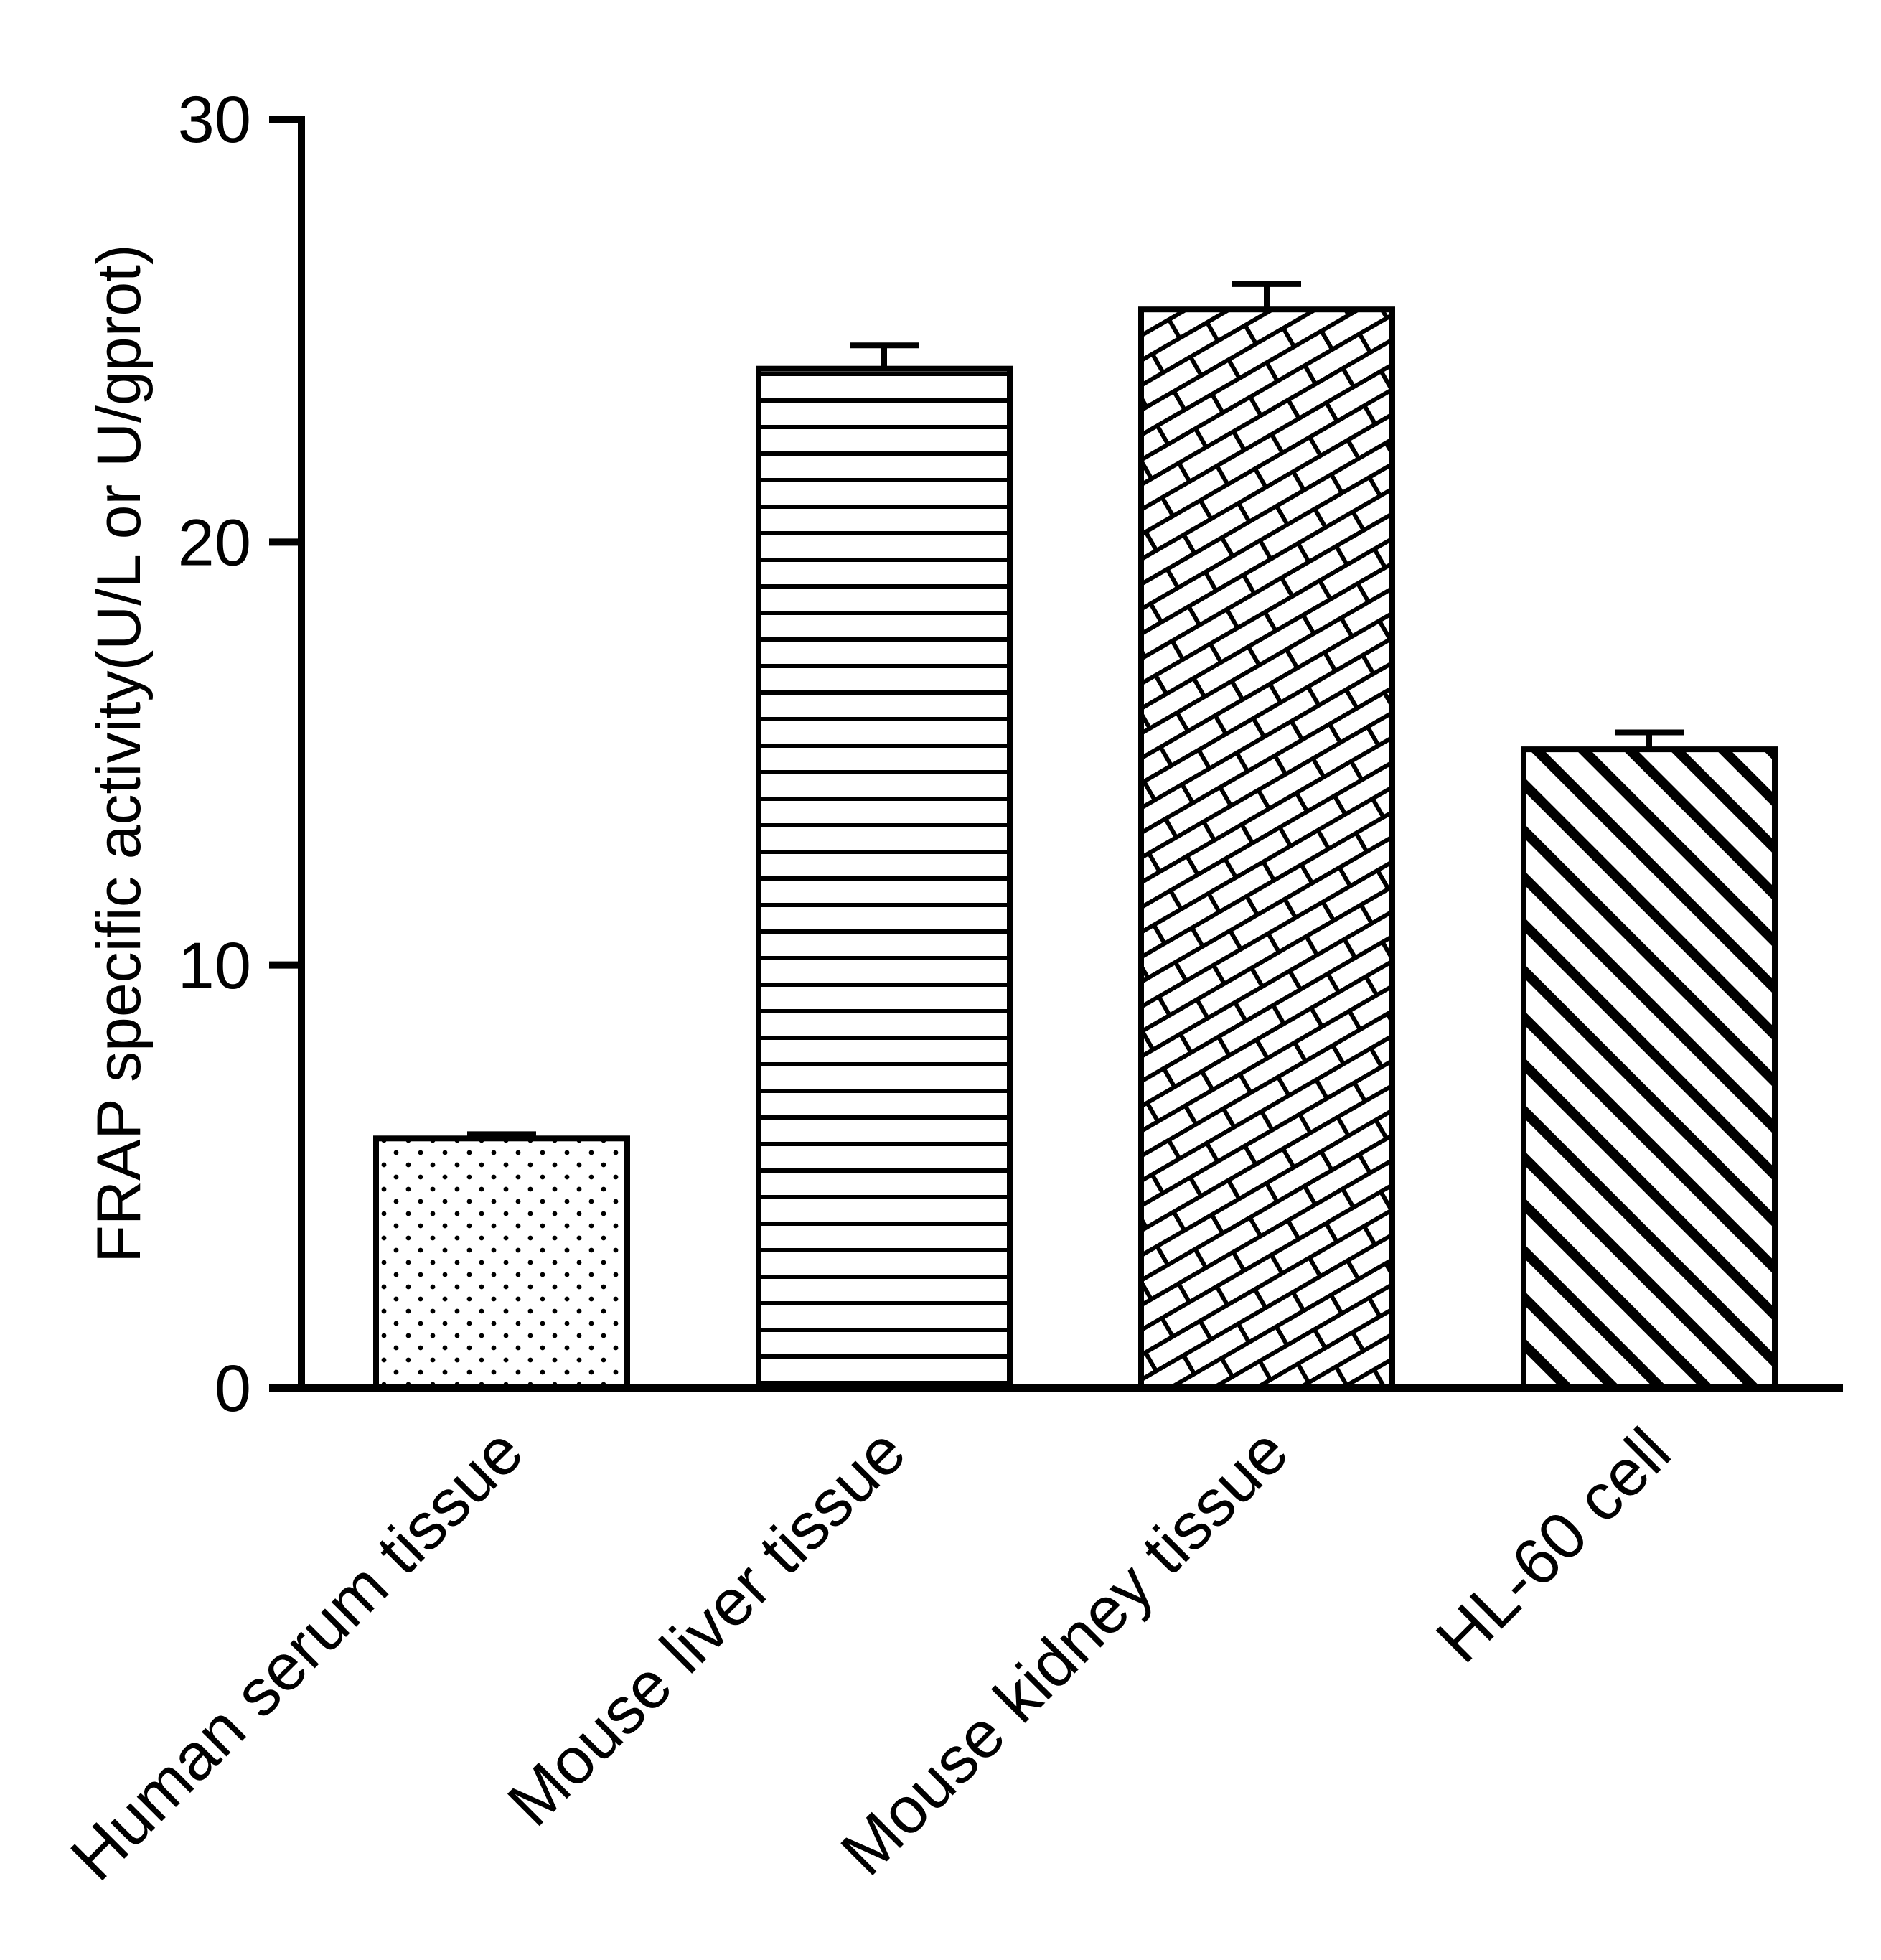  What do you see at coordinates (1266, 849) in the screenshot?
I see `bar-mouse-kidney-tissue` at bounding box center [1266, 849].